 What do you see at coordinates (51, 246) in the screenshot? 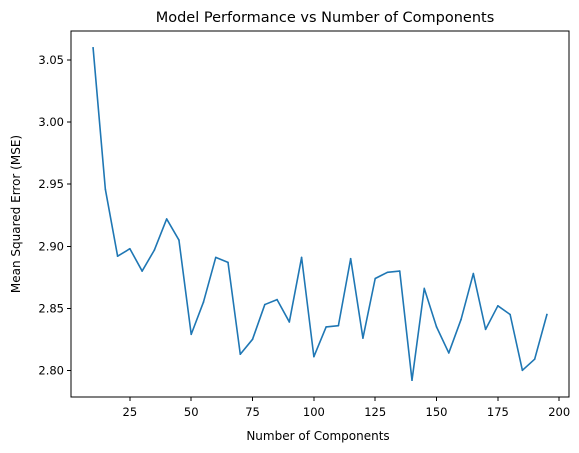
I see `y-tick-label: 2.90` at bounding box center [51, 246].